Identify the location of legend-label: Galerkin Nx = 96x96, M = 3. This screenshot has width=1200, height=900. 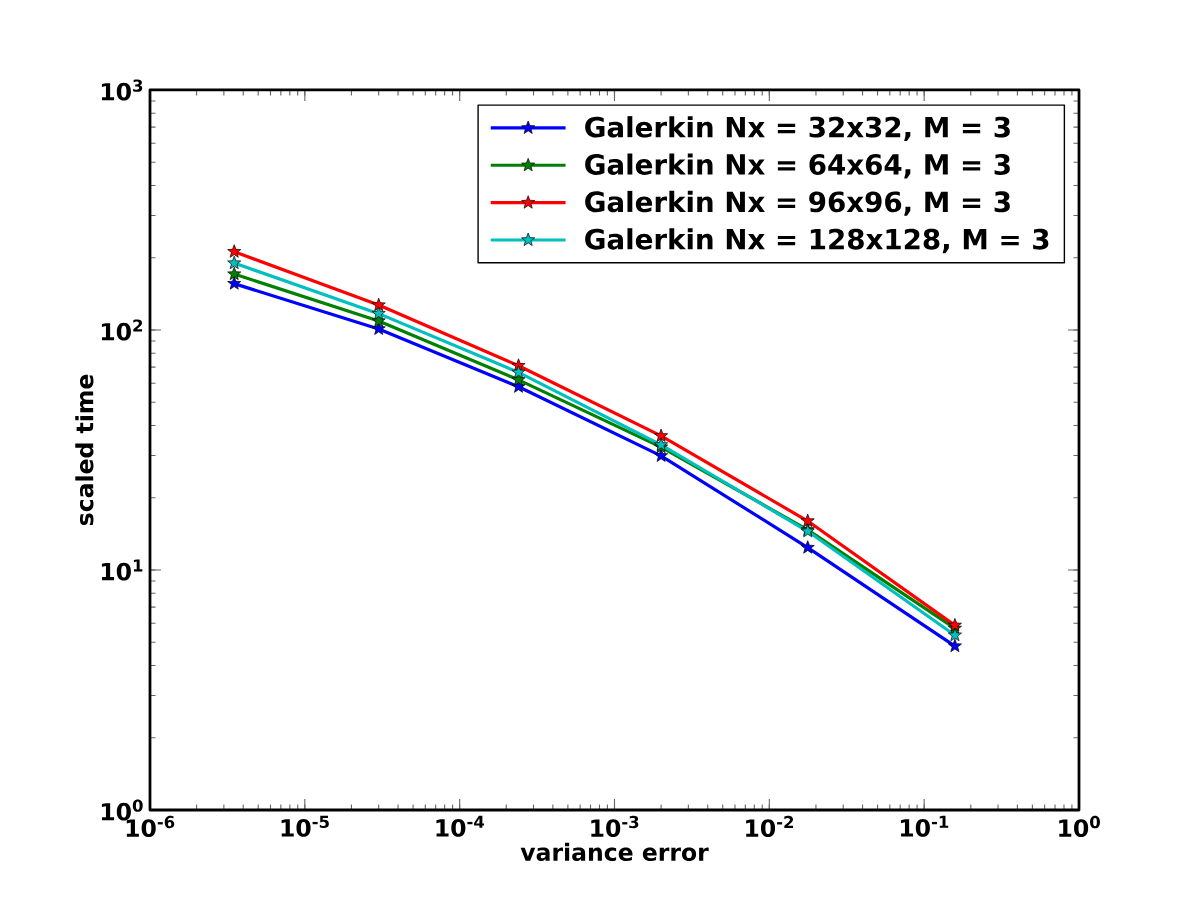
(797, 203).